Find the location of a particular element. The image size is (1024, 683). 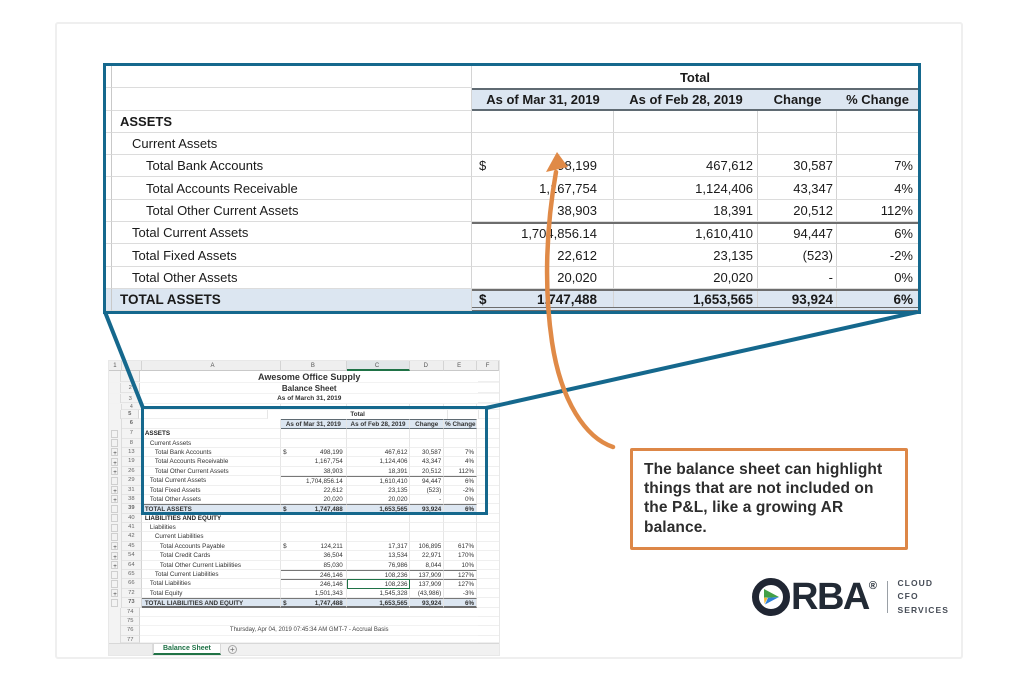

col-letter-e: E is located at coordinates (461, 366).